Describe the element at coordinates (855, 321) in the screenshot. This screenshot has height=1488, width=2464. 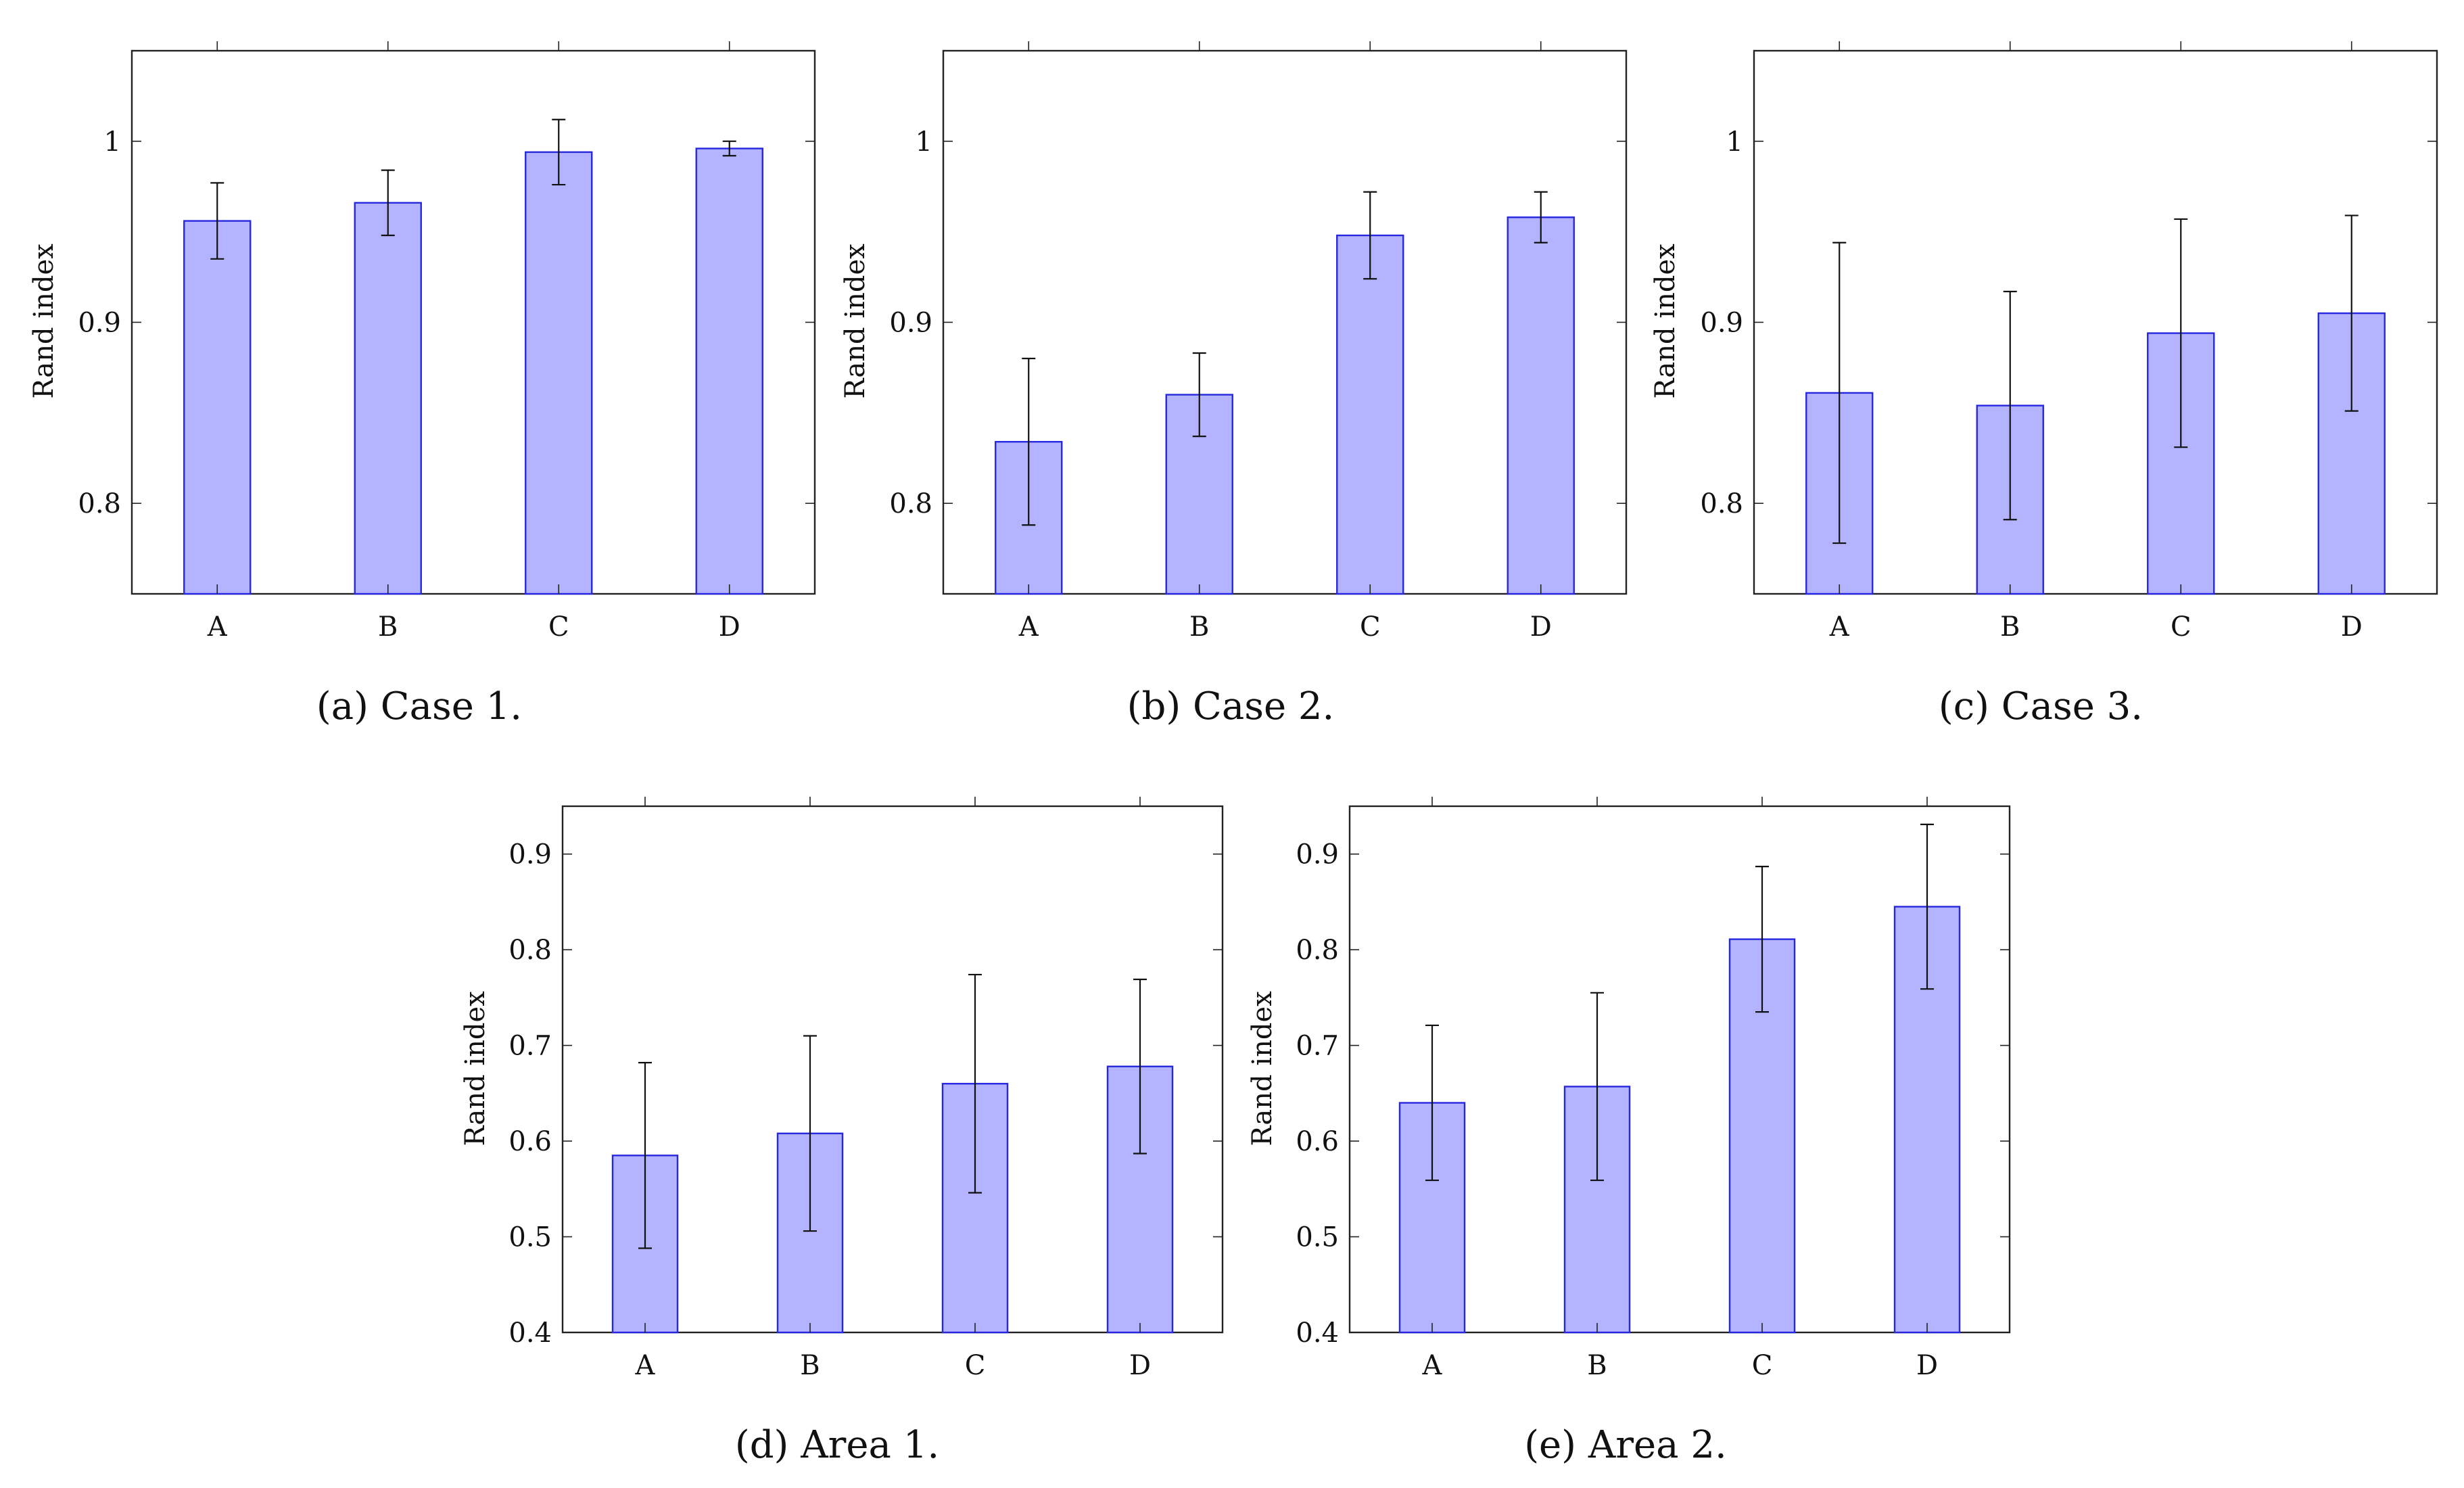
I see `y-axis-title-case-2: Rand index` at that location.